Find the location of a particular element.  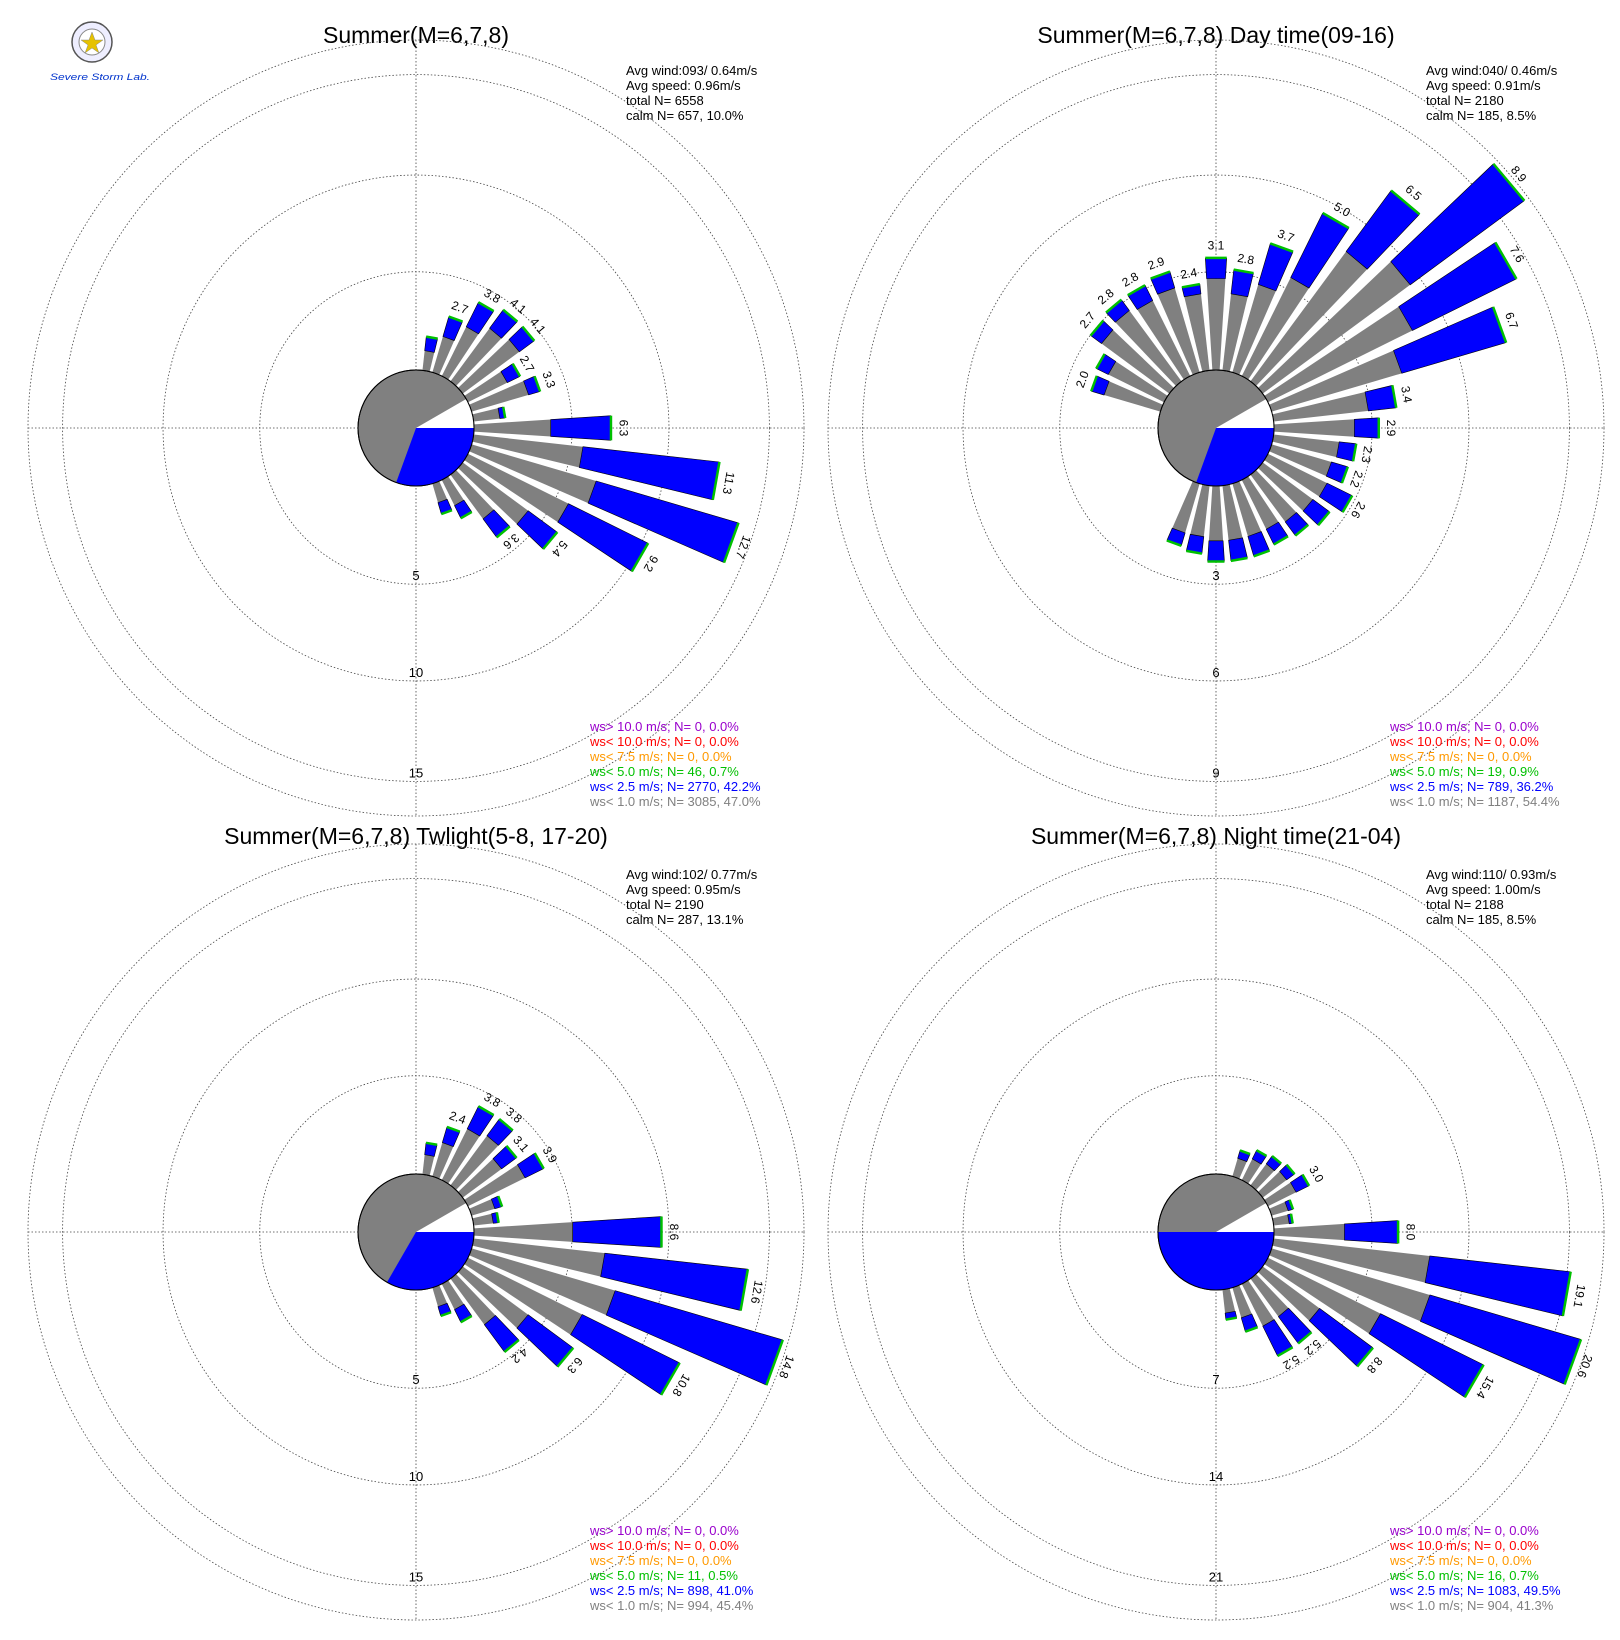

stats-line: Avg speed: 1.00m/s is located at coordinates (1483, 889).